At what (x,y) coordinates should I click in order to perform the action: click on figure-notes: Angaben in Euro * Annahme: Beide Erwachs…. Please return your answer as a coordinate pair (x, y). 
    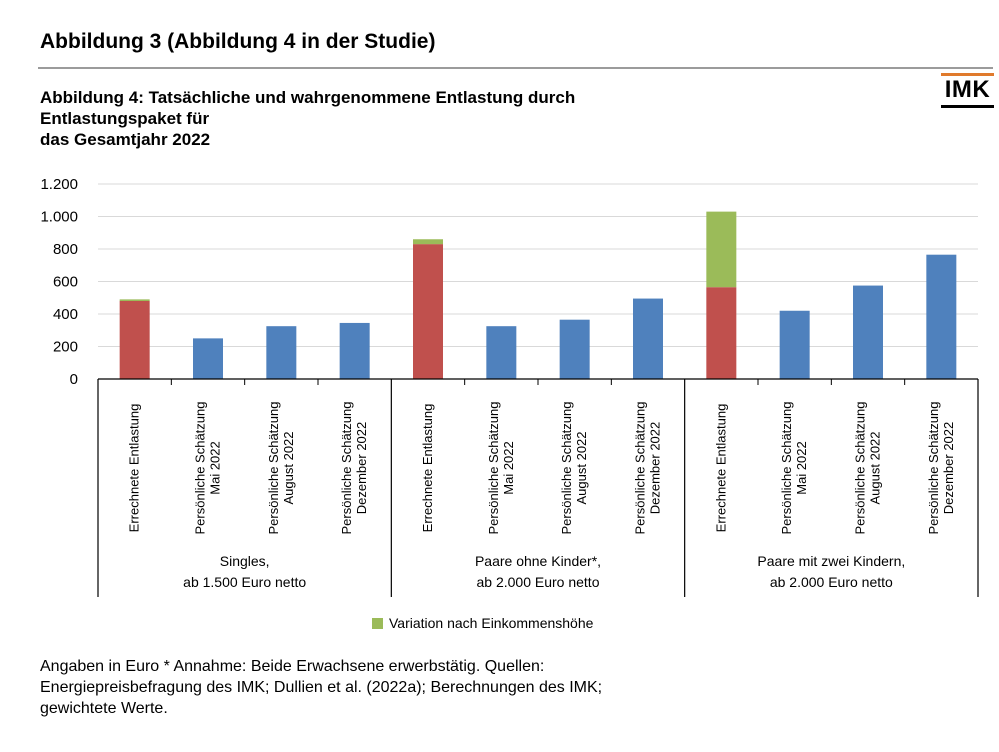
    Looking at the image, I should click on (321, 687).